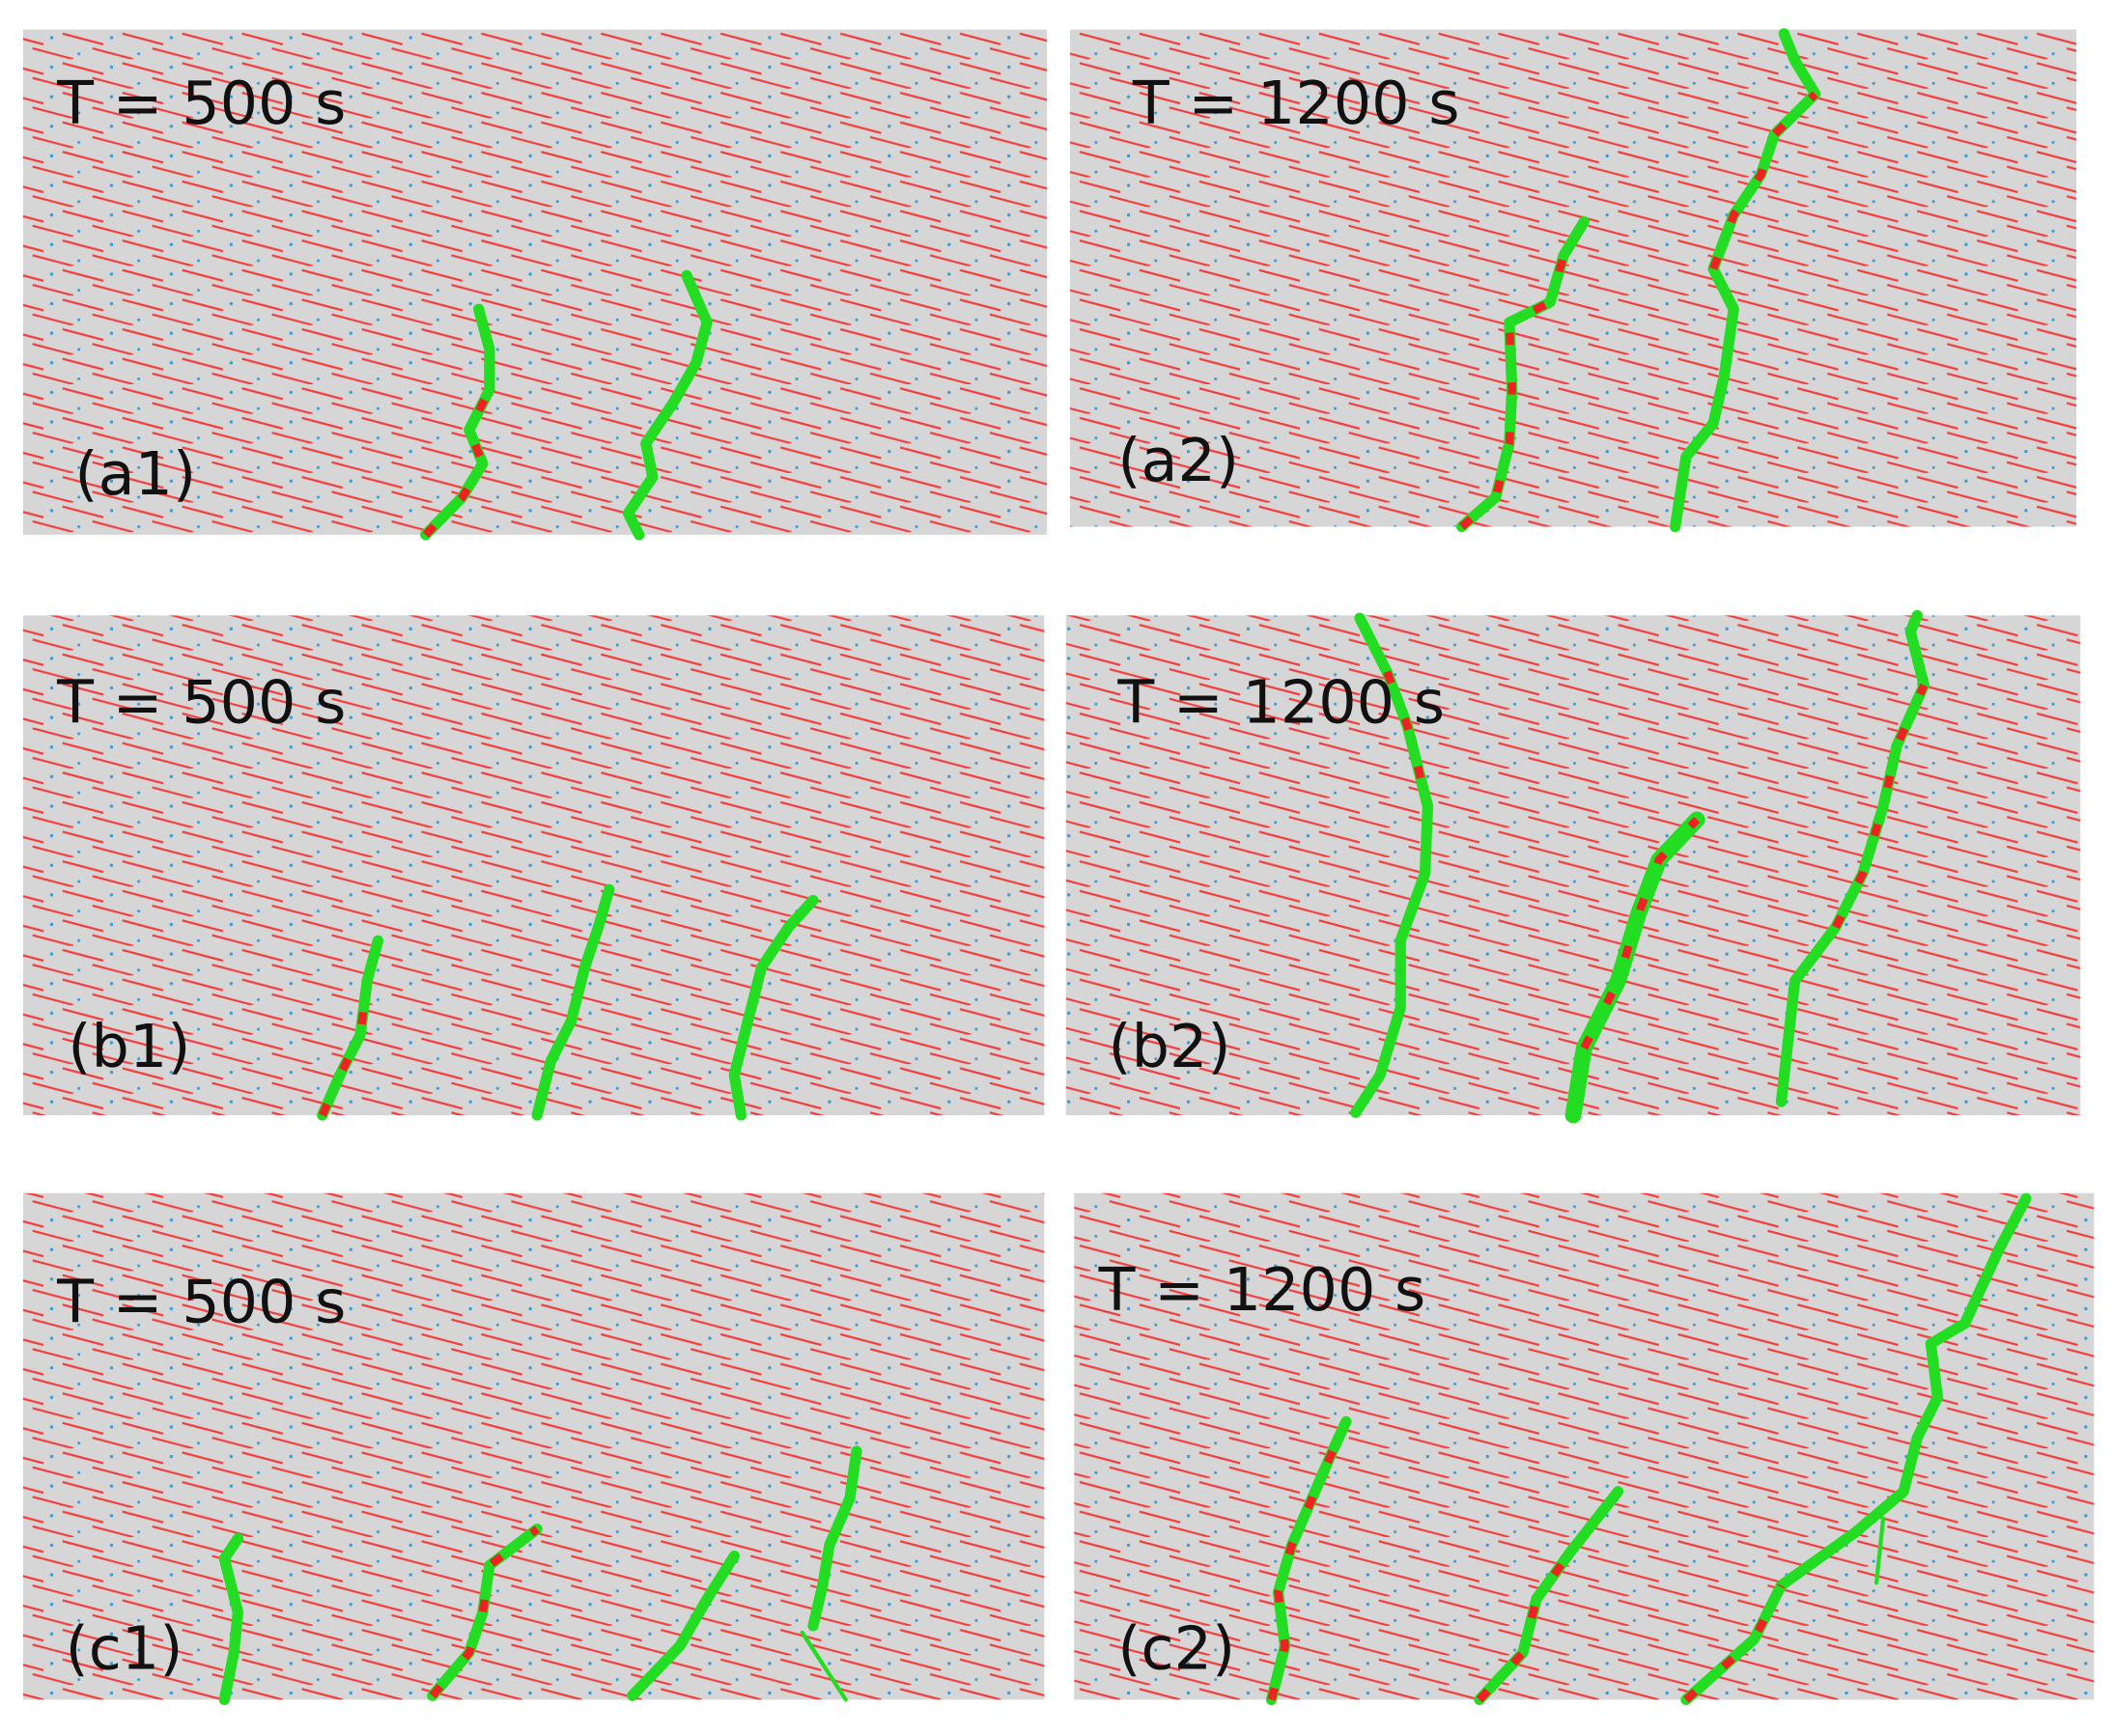 The image size is (2113, 1736). What do you see at coordinates (1573, 278) in the screenshot?
I see `panel-a2` at bounding box center [1573, 278].